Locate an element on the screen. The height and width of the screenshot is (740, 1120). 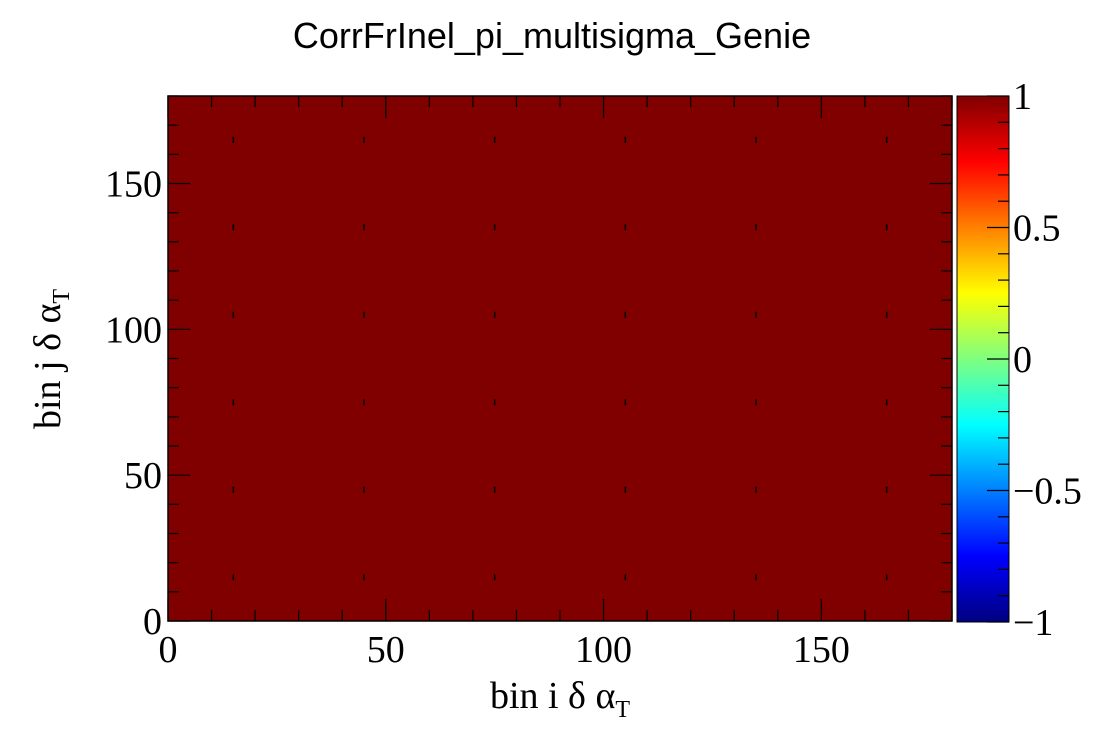
colorbar-axis: −1 −0.5 0 0.5 1 is located at coordinates (1034, 360).